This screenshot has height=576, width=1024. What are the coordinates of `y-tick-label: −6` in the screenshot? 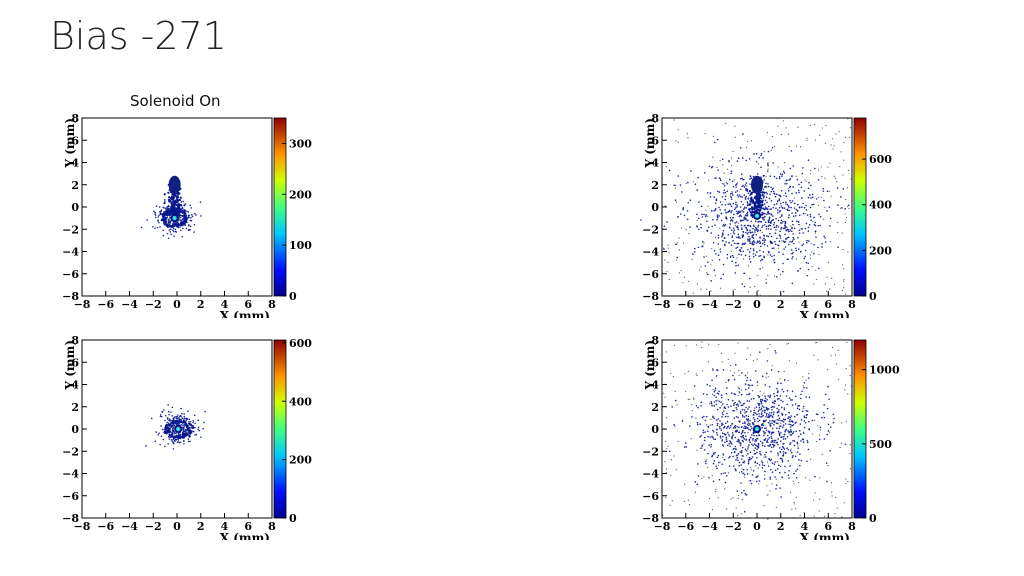 It's located at (650, 496).